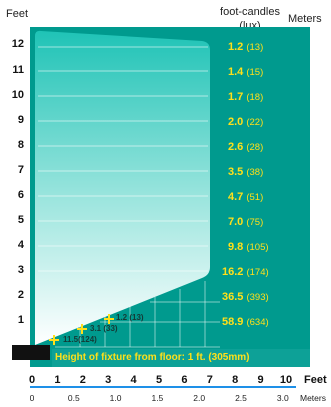 This screenshot has width=331, height=407. I want to click on illuminance-row: 1.7 (18), so click(278, 97).